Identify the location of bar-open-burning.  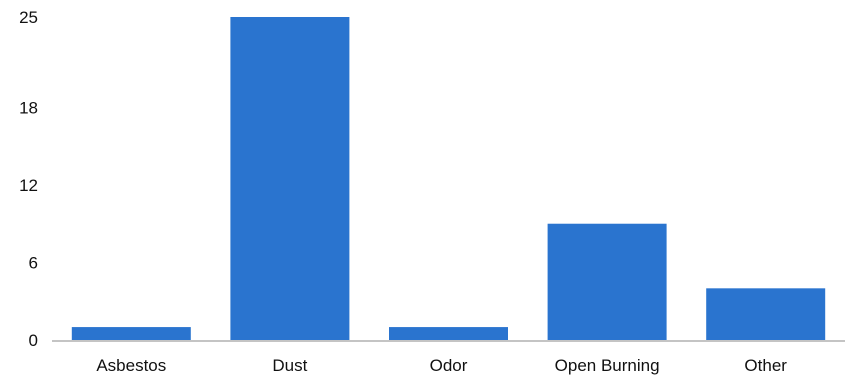
(607, 281).